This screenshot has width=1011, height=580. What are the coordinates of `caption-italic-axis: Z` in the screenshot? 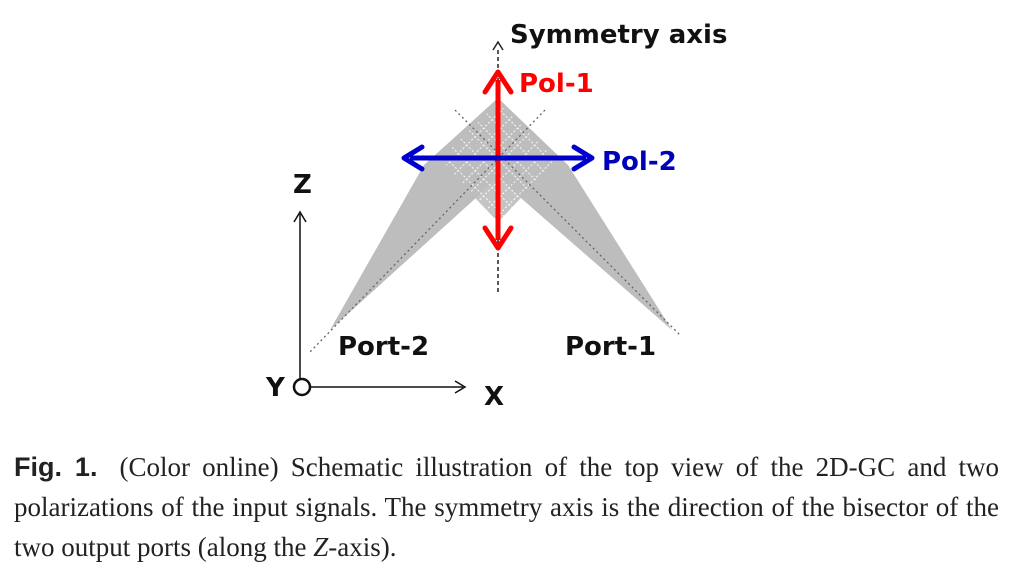 It's located at (321, 547).